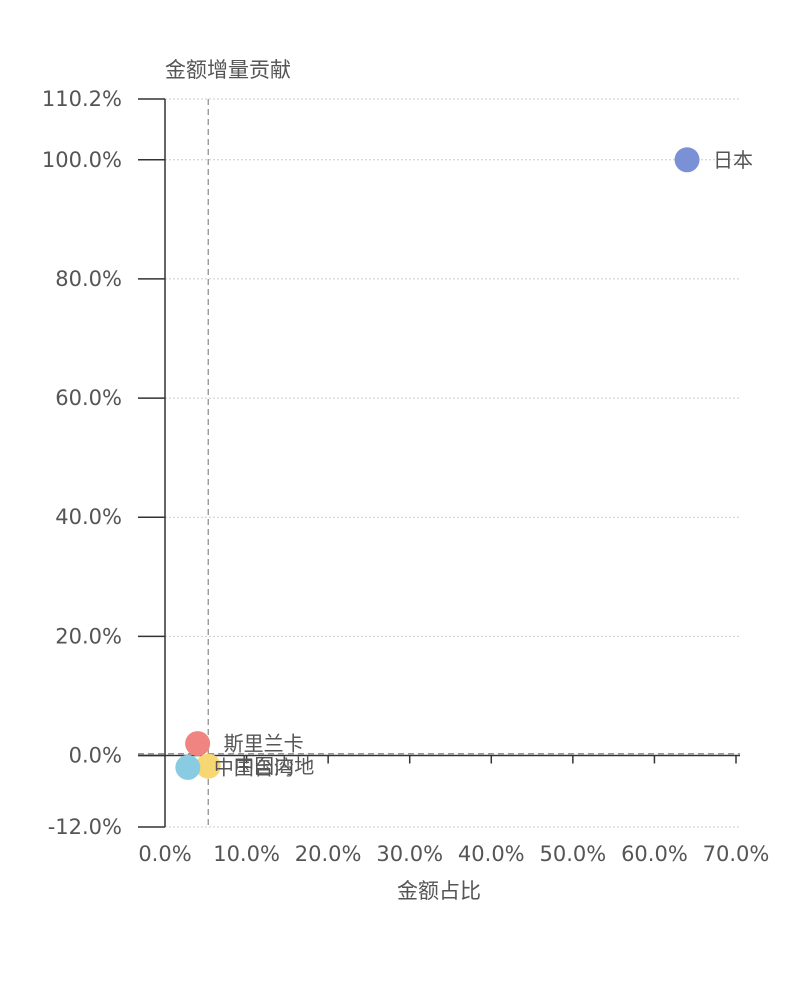 Image resolution: width=804 pixels, height=984 pixels. What do you see at coordinates (228, 70) in the screenshot?
I see `y-axis-title: 金额增量贡献` at bounding box center [228, 70].